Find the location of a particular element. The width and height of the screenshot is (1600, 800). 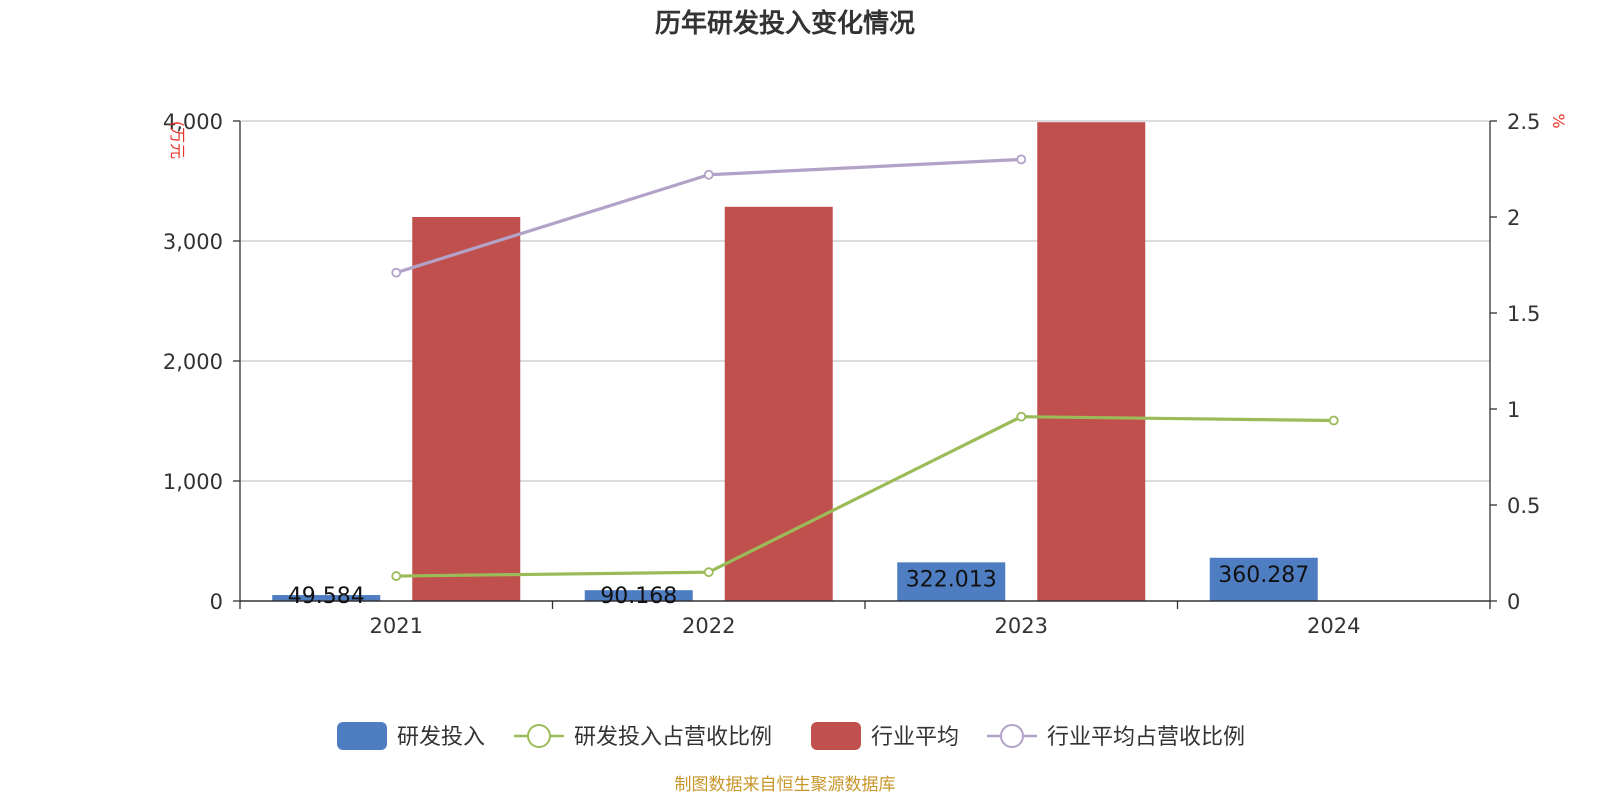

bar-data-label: 90.168 is located at coordinates (638, 596).